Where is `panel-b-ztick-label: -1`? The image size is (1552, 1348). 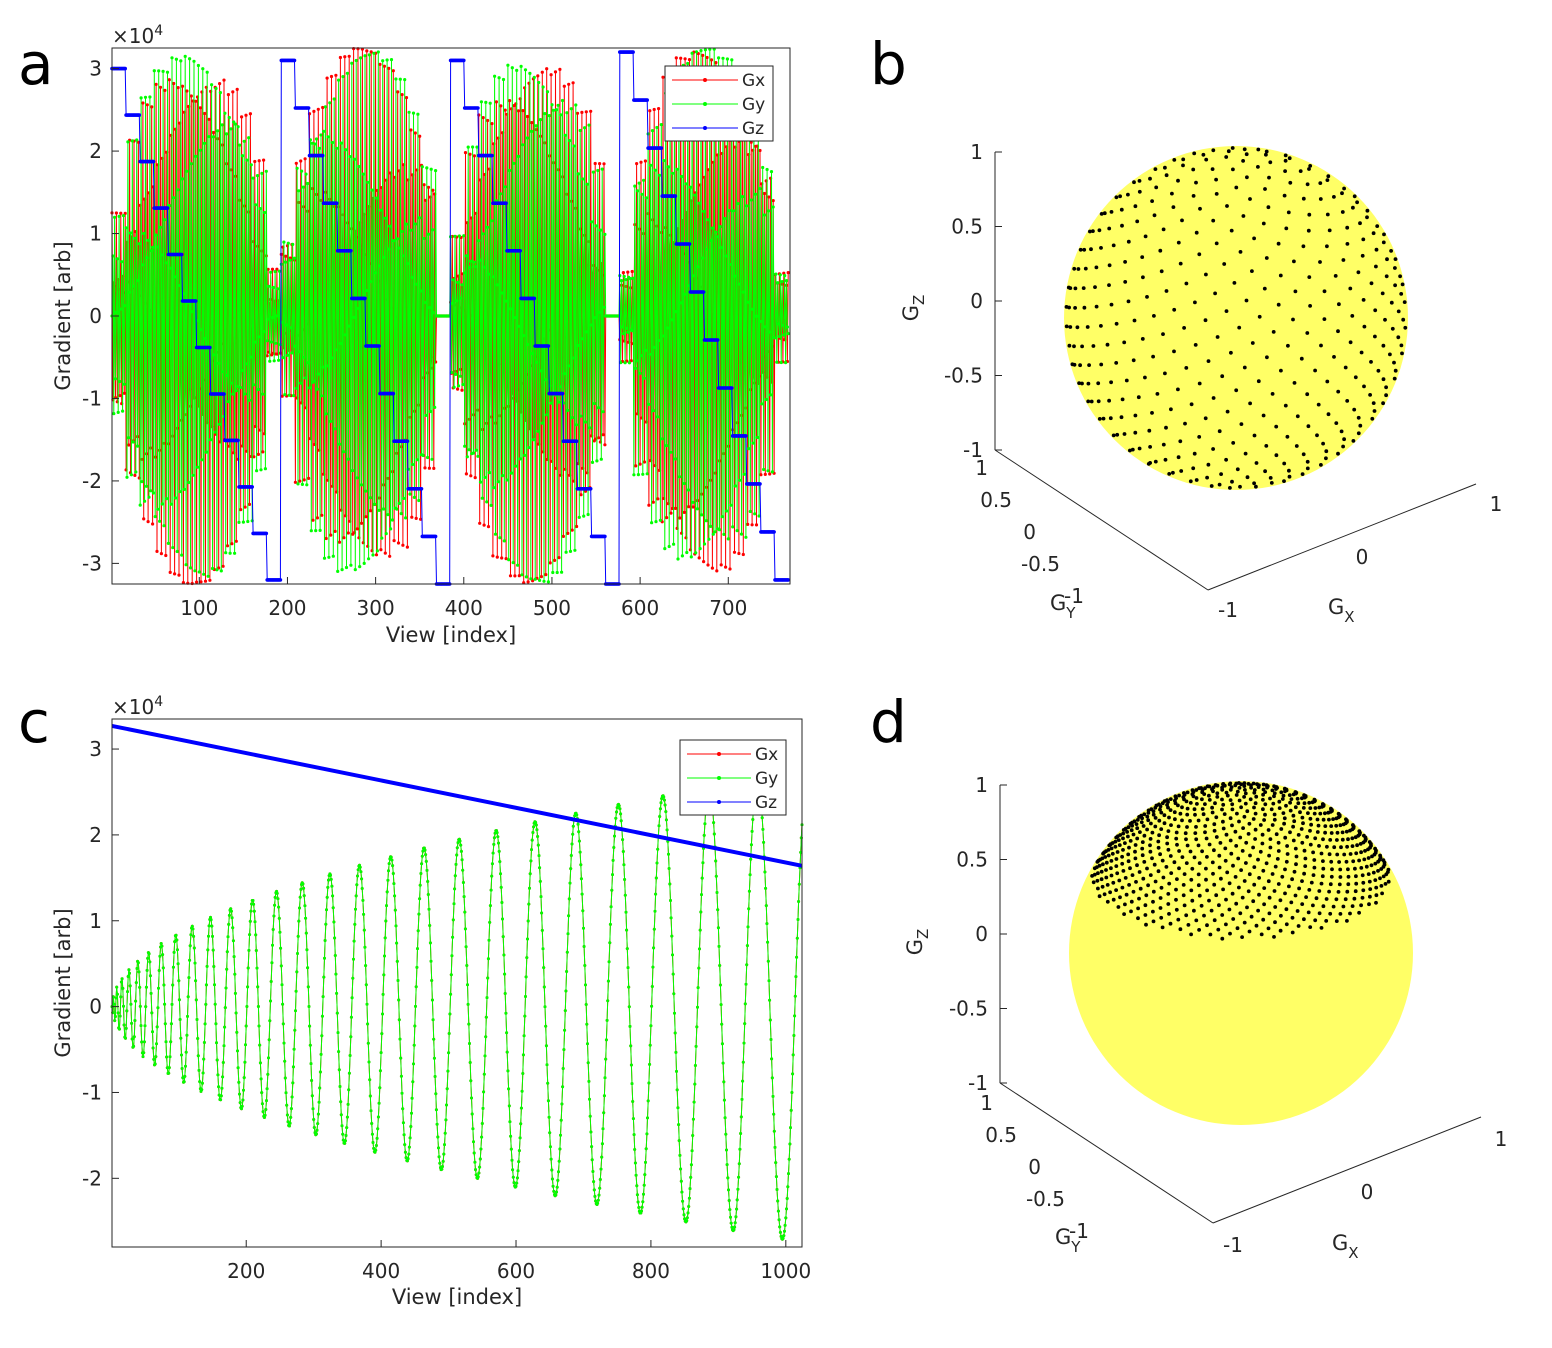
panel-b-ztick-label: -1 is located at coordinates (973, 450).